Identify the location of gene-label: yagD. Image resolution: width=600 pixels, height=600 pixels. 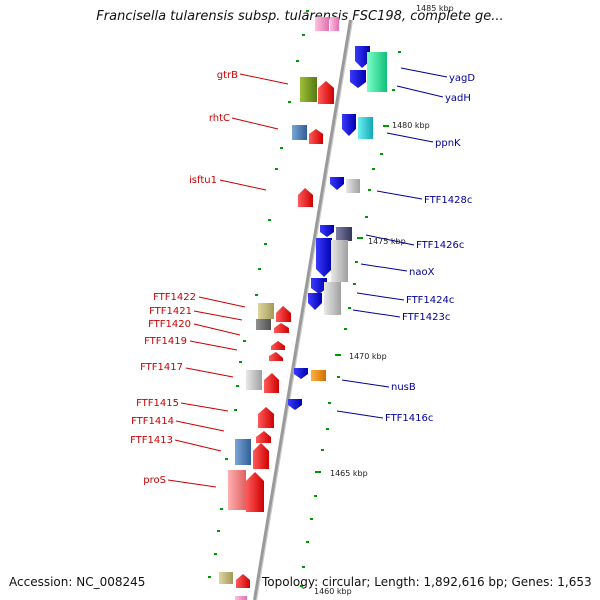
(462, 78).